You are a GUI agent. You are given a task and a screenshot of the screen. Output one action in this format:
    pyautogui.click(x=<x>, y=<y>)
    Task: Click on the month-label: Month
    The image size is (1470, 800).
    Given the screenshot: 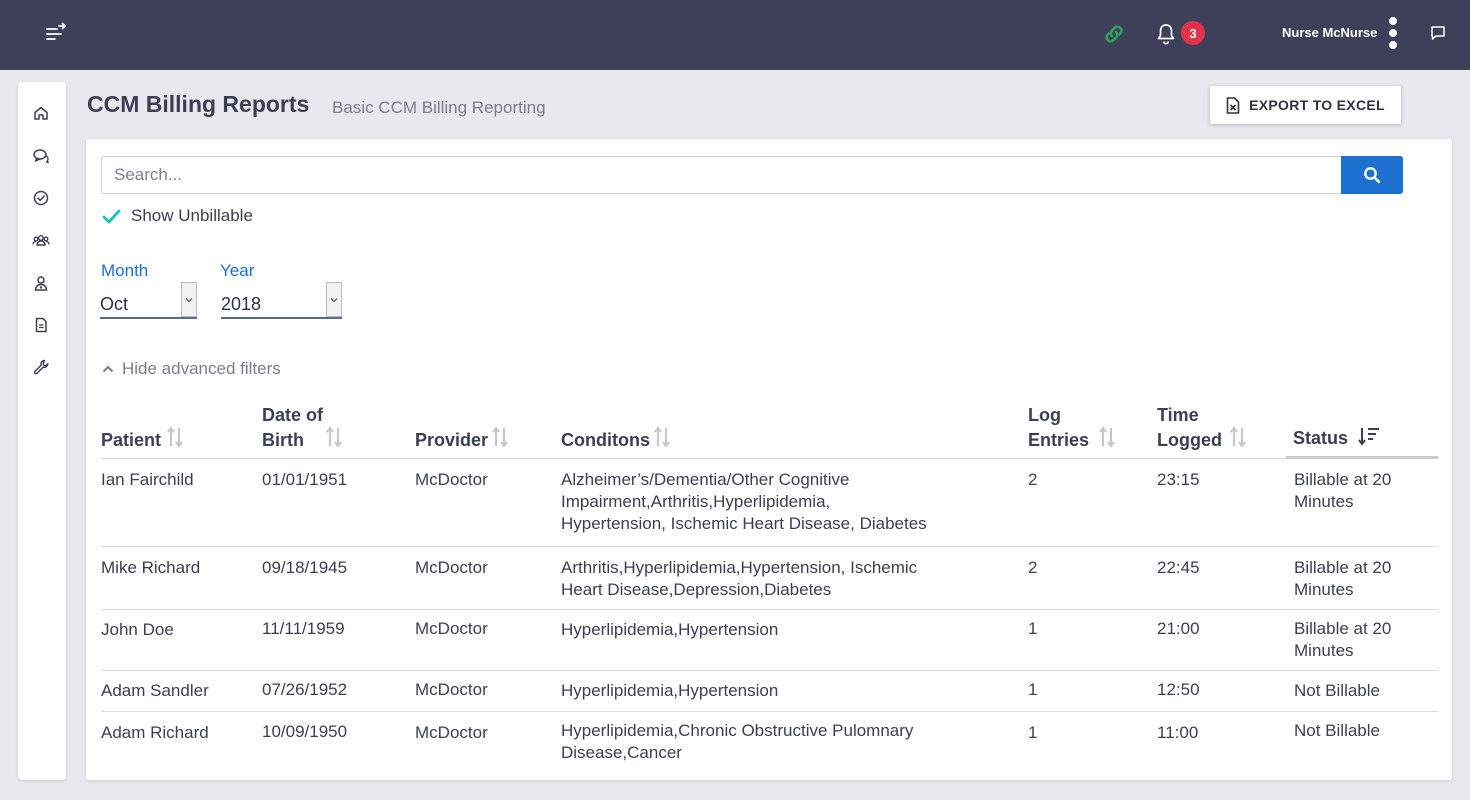 What is the action you would take?
    pyautogui.click(x=125, y=270)
    